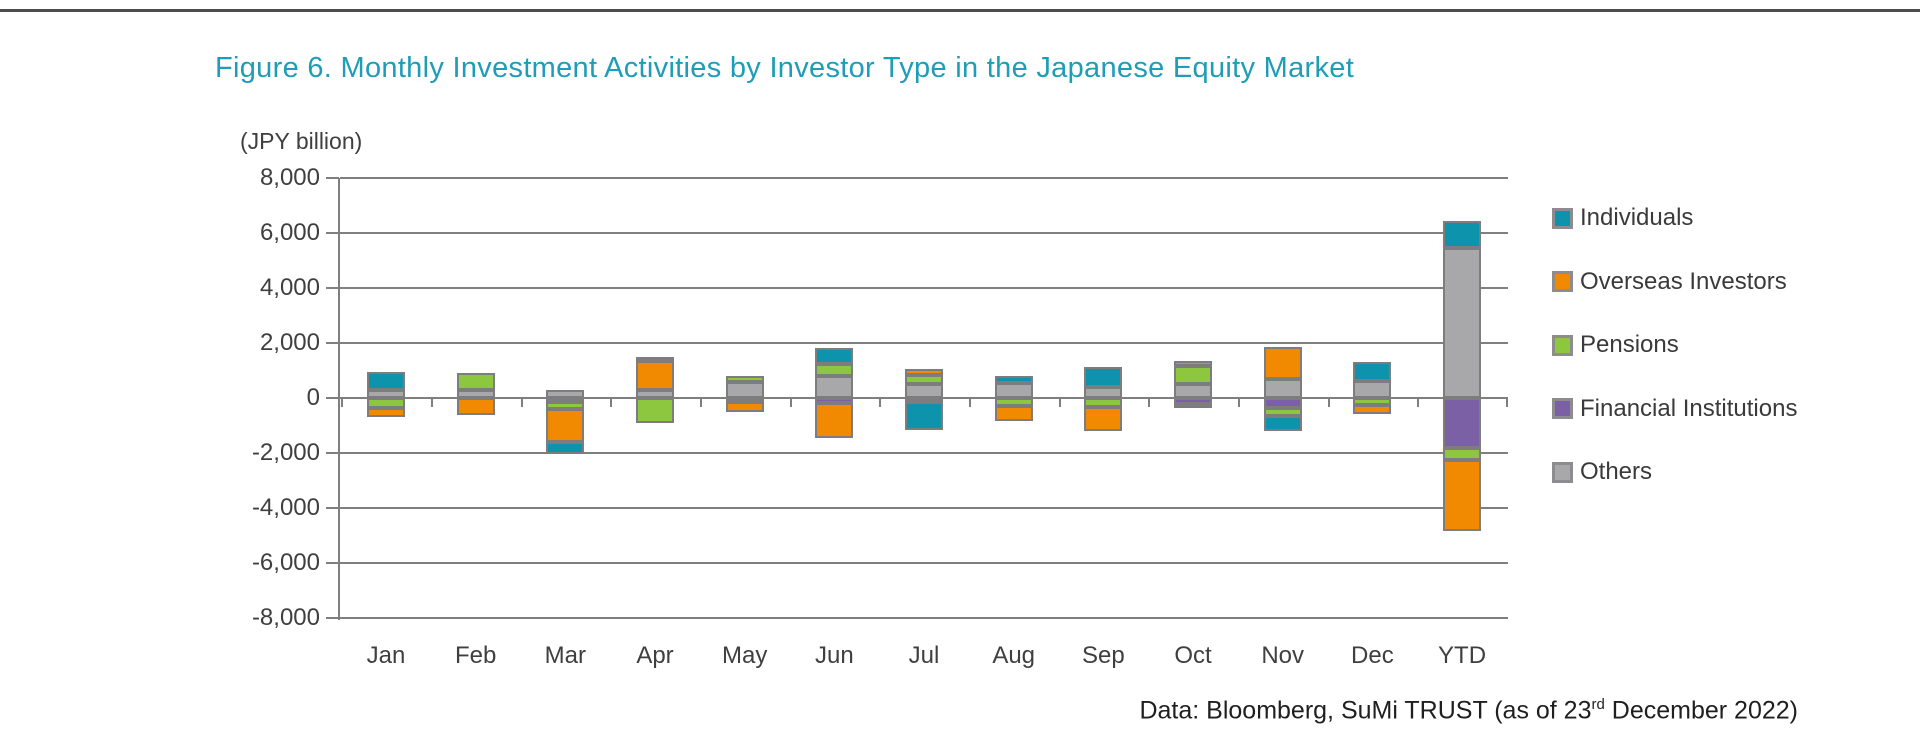  I want to click on y-axis-tick-label: -4,000, so click(285, 507).